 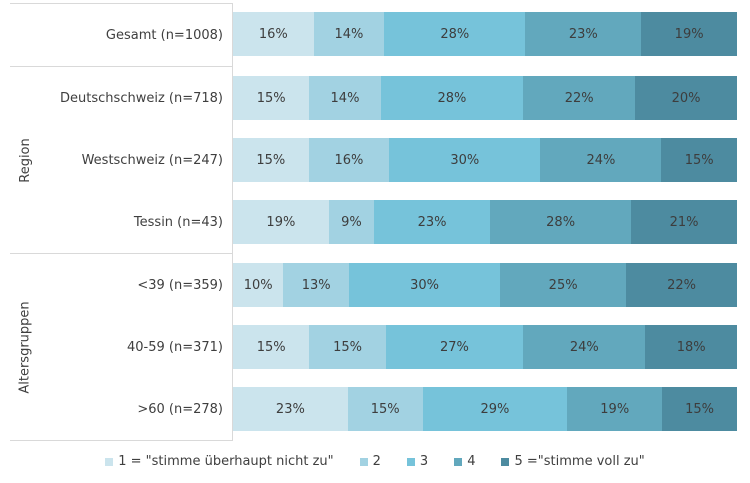 I want to click on legend-item-4: 4, so click(x=464, y=461).